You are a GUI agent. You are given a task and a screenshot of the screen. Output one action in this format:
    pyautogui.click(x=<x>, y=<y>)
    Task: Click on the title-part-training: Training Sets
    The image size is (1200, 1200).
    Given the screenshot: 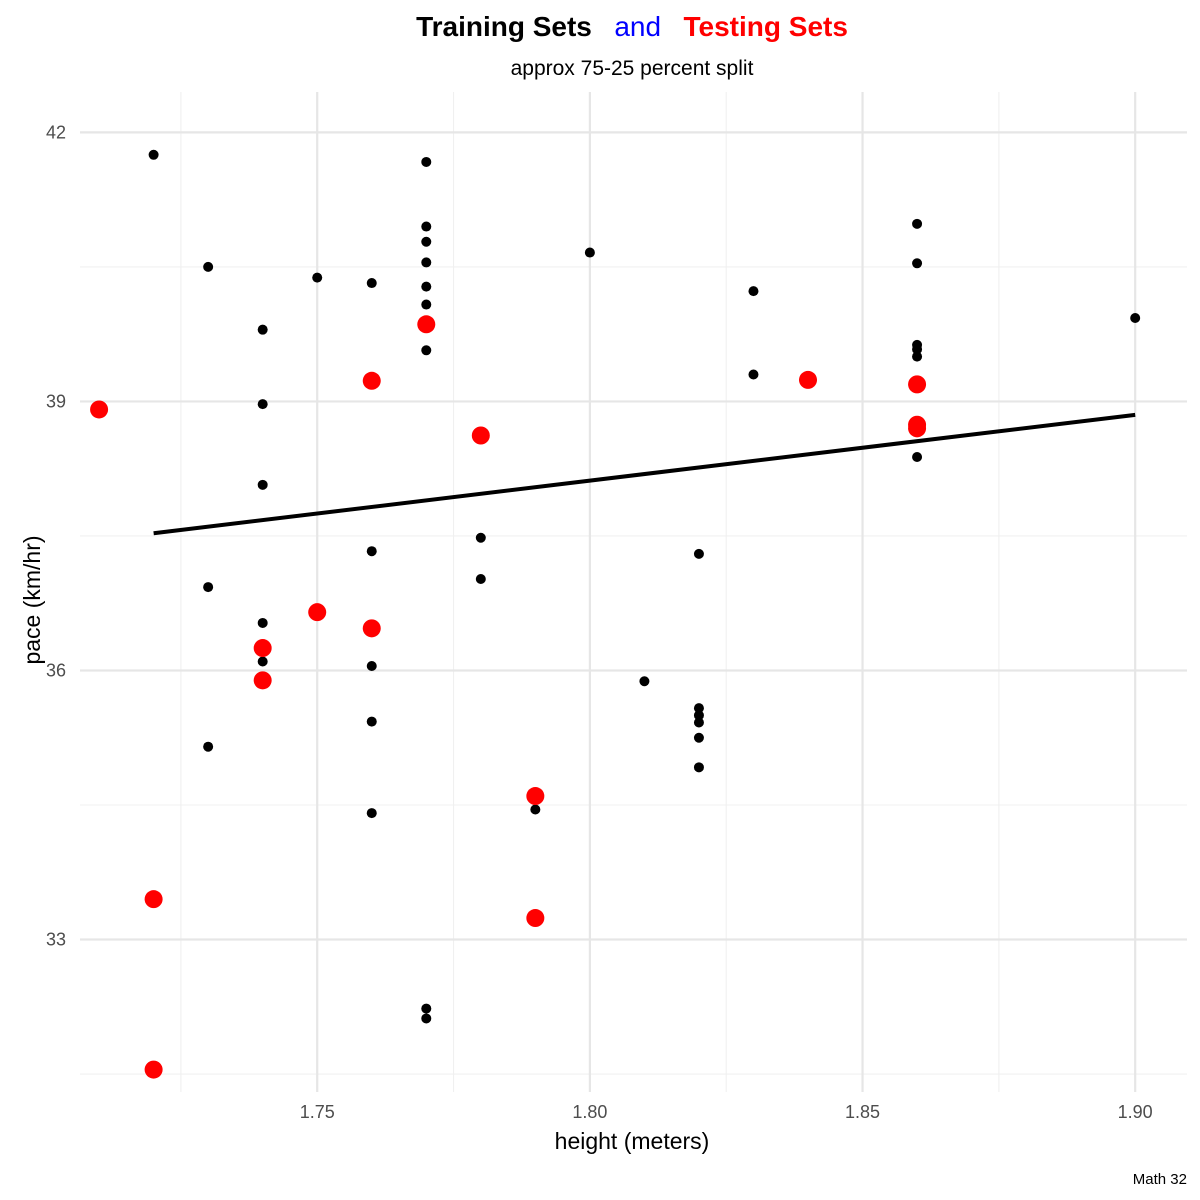 What is the action you would take?
    pyautogui.click(x=504, y=26)
    